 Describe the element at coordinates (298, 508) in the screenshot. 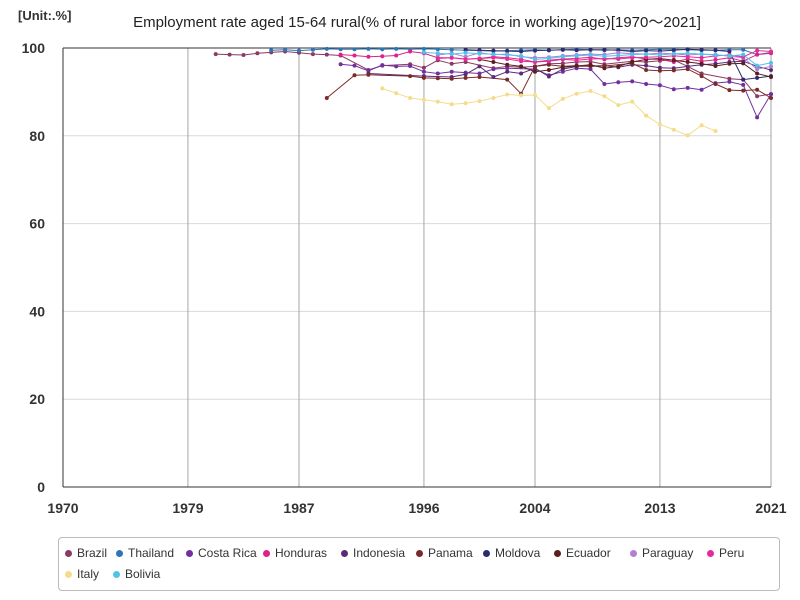

I see `x-tick-label: 1987` at that location.